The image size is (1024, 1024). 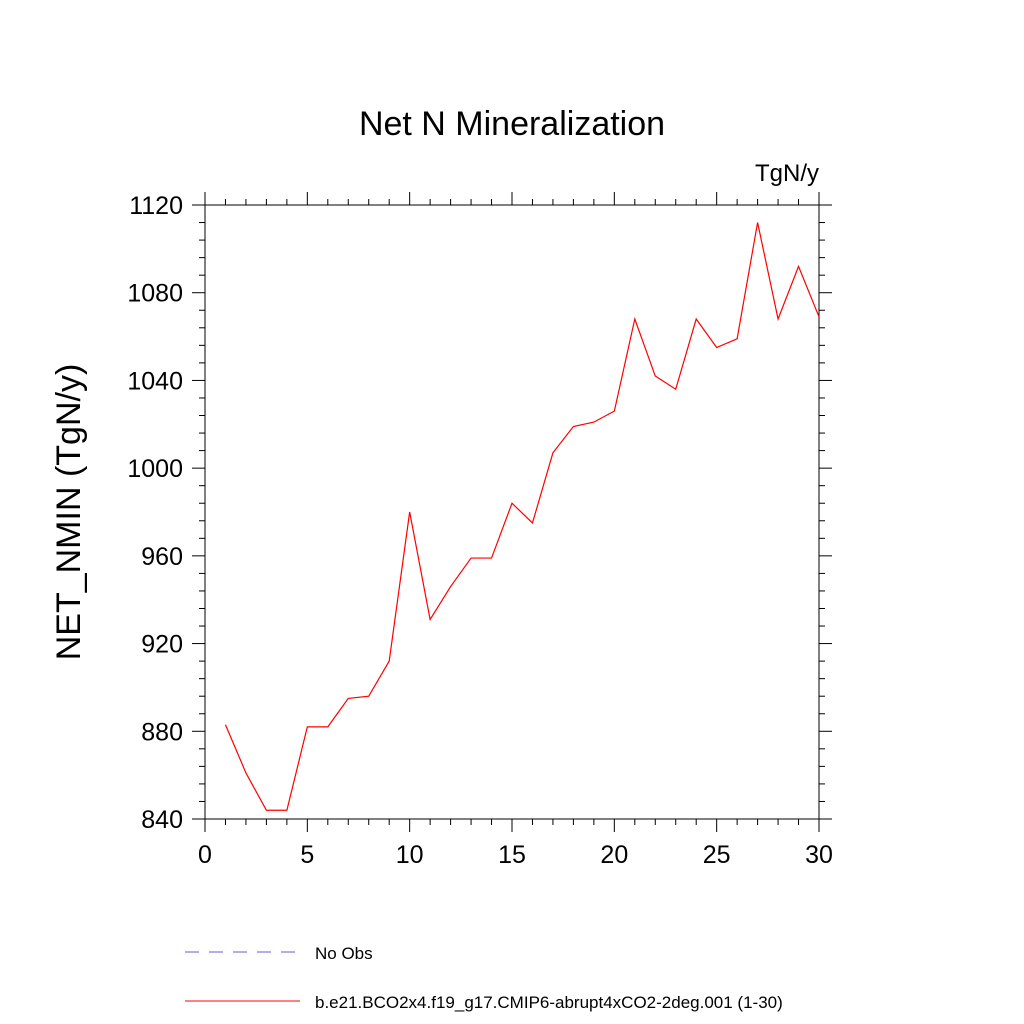 What do you see at coordinates (819, 855) in the screenshot?
I see `x-tick-label: 30` at bounding box center [819, 855].